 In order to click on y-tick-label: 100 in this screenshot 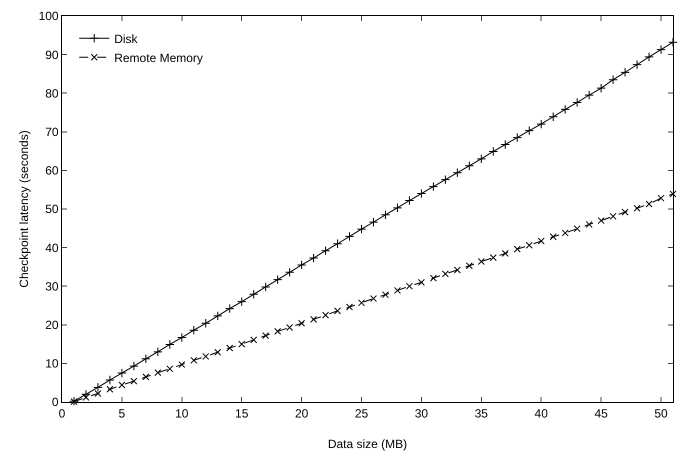, I will do `click(48, 16)`.